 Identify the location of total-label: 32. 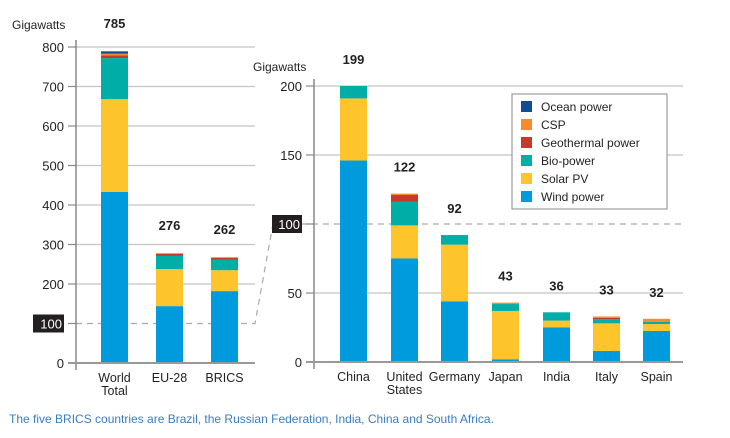
(656, 292).